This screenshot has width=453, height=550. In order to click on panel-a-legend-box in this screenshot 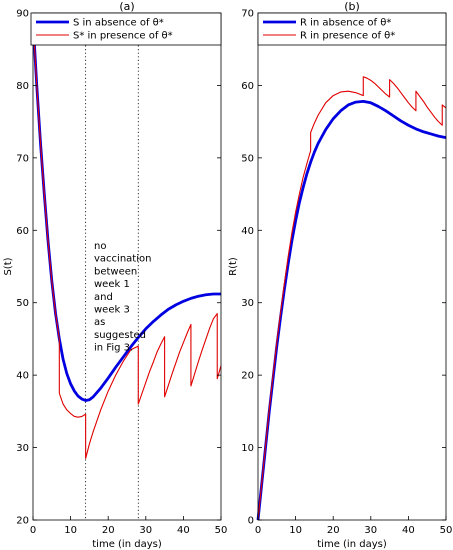, I will do `click(126, 29)`.